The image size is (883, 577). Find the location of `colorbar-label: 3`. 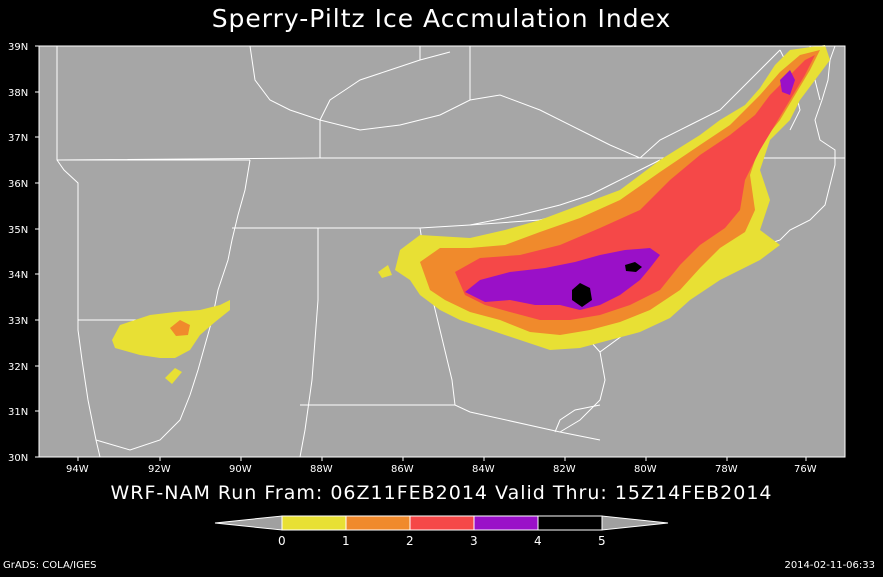

colorbar-label: 3 is located at coordinates (474, 541).